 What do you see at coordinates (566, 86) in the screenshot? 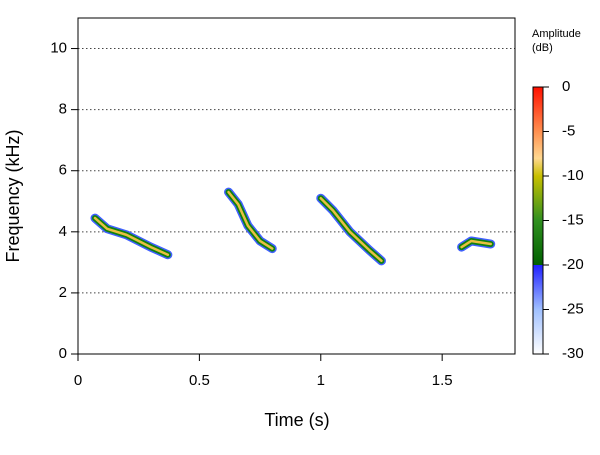
I see `colorbar-tick-label: 0` at bounding box center [566, 86].